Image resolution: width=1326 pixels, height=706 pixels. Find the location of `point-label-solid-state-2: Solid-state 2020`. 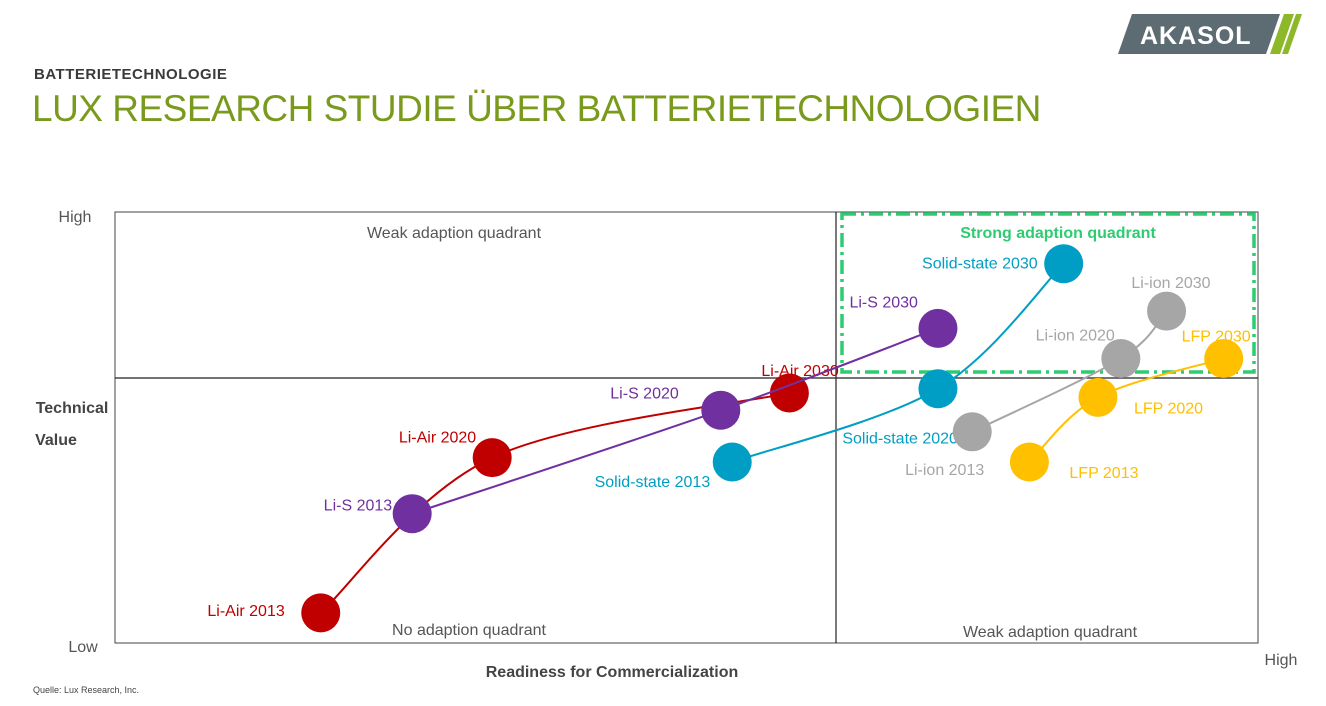

point-label-solid-state-2: Solid-state 2020 is located at coordinates (900, 439).